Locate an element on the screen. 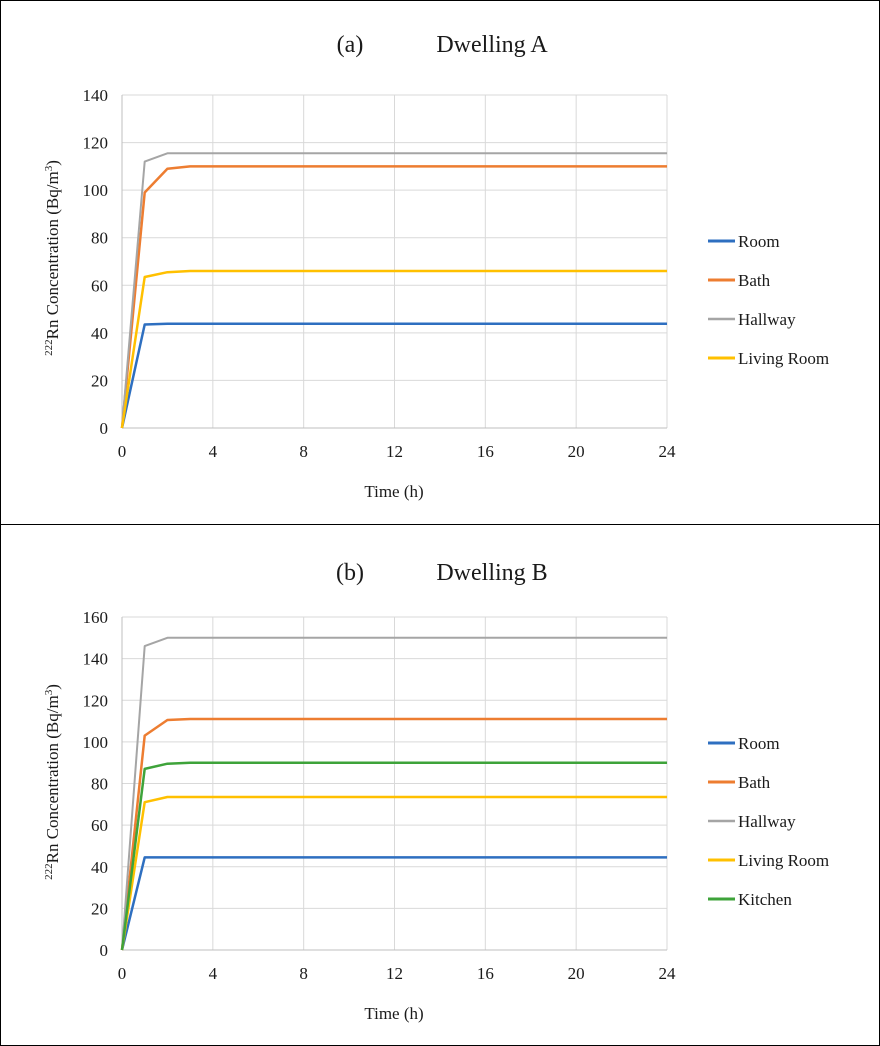 The height and width of the screenshot is (1046, 880). series-line-bath is located at coordinates (393, 834).